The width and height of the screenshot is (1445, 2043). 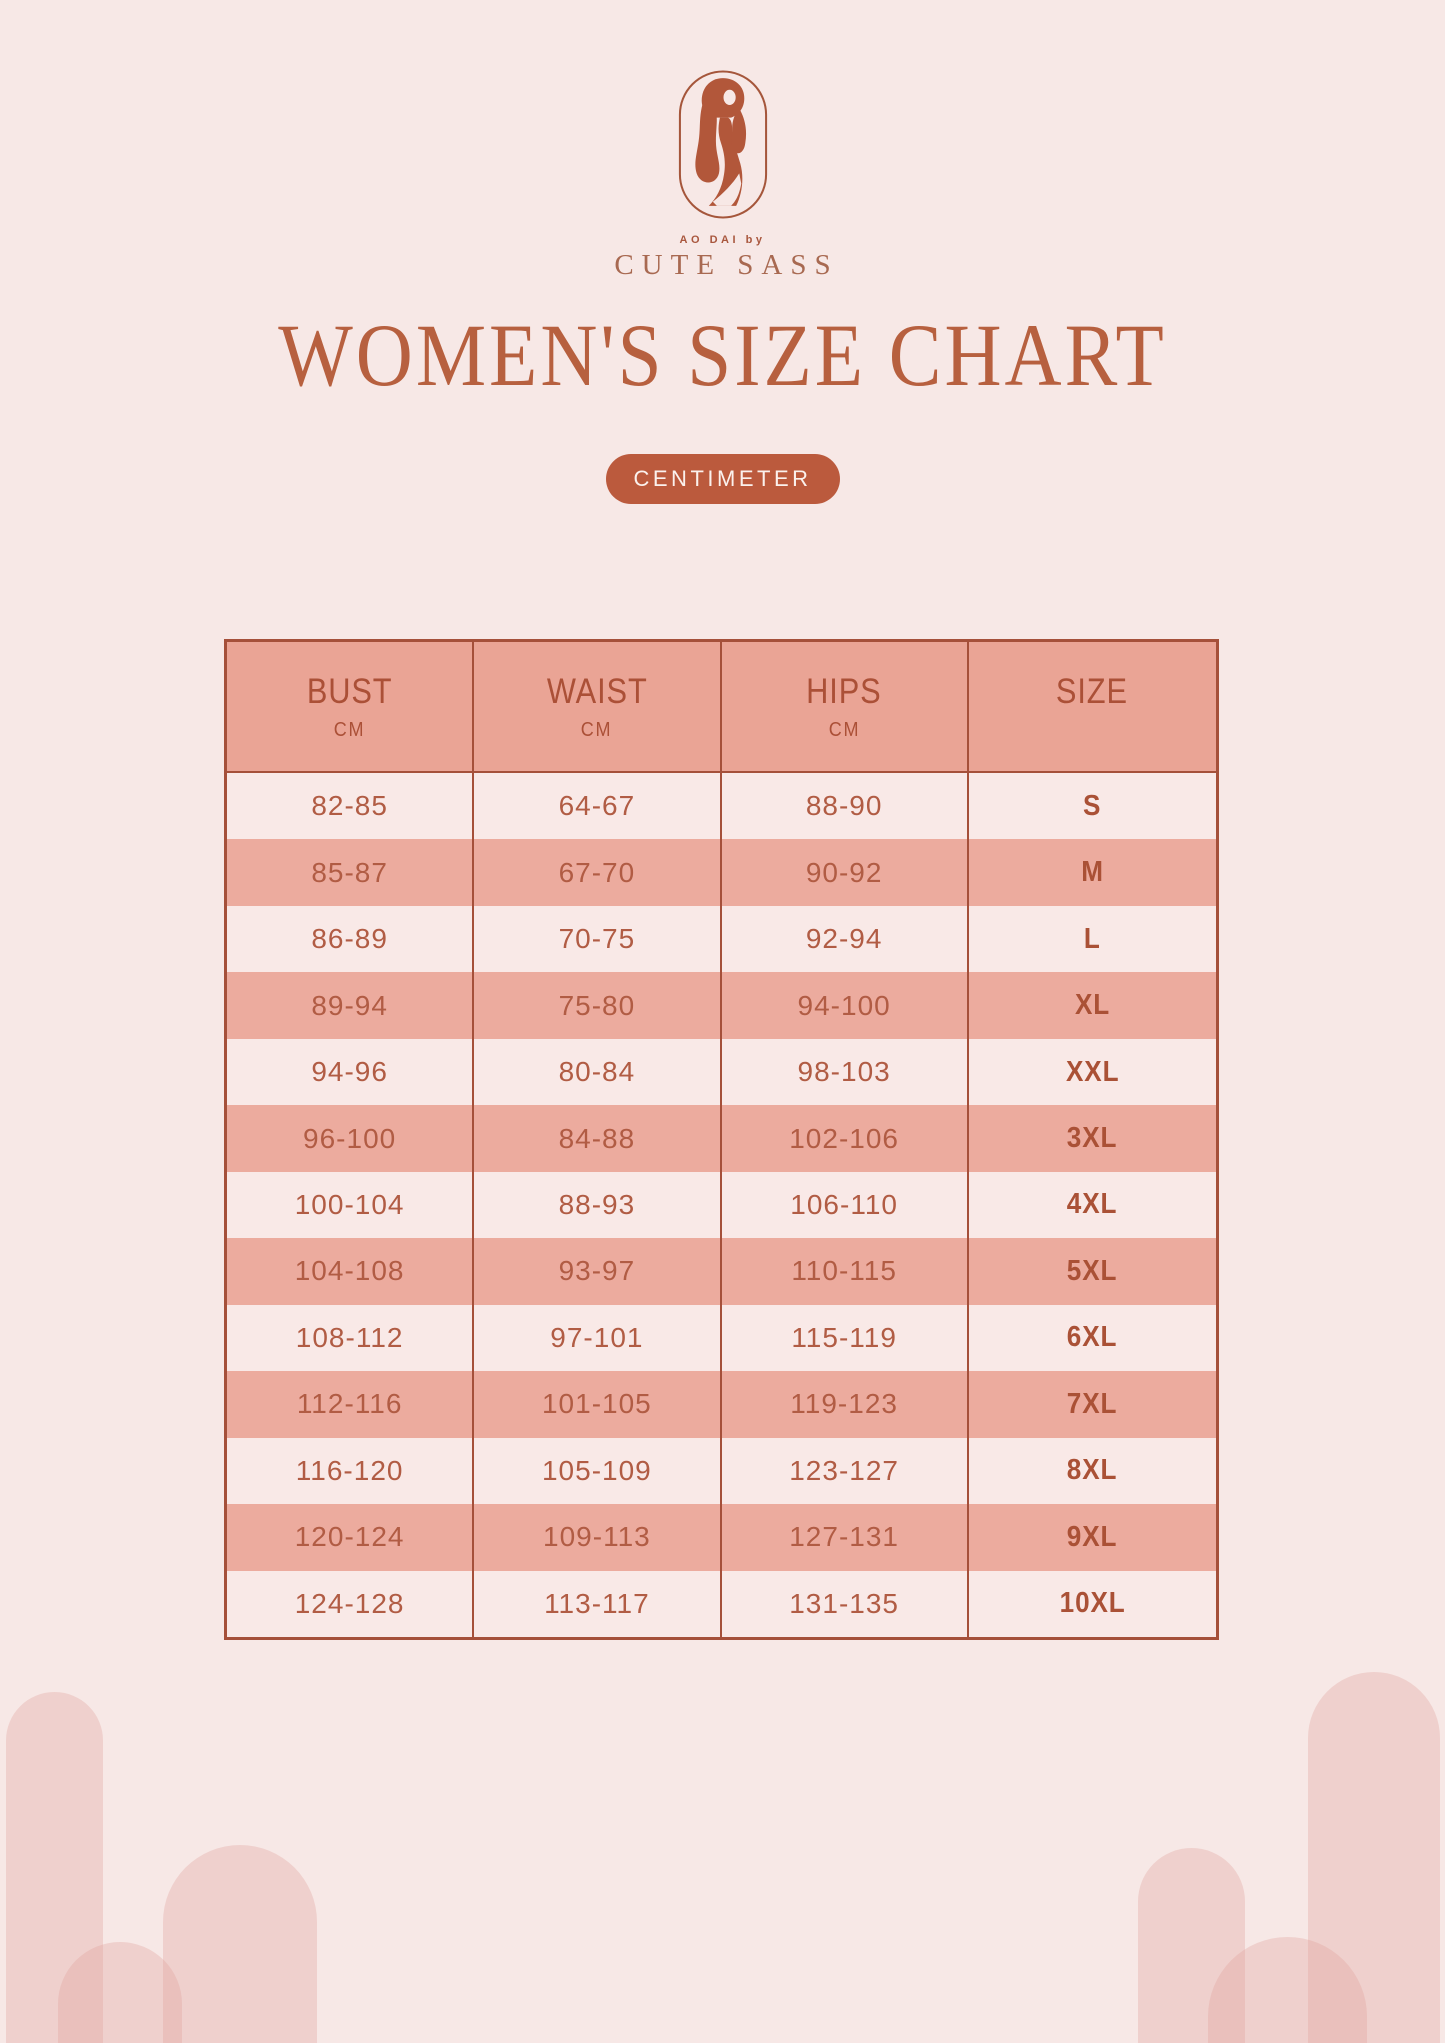 I want to click on size-value: XL, so click(x=1092, y=1005).